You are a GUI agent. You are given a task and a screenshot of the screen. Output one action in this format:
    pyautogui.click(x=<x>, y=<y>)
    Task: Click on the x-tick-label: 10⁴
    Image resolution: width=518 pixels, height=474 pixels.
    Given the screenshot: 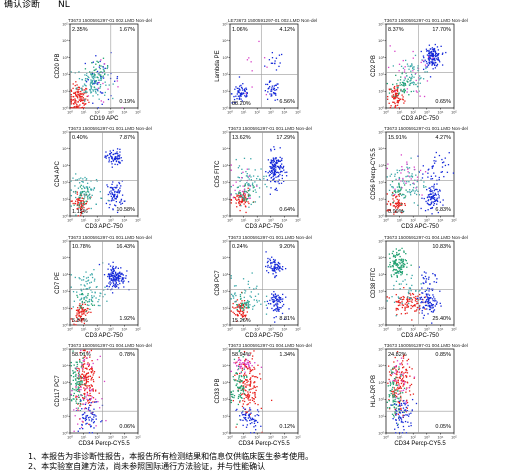 What is the action you would take?
    pyautogui.click(x=124, y=438)
    